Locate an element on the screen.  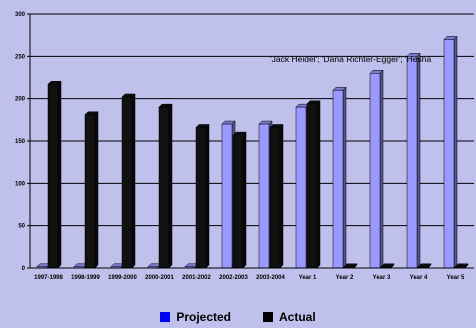
legend-item-projected: Projected is located at coordinates (195, 317).